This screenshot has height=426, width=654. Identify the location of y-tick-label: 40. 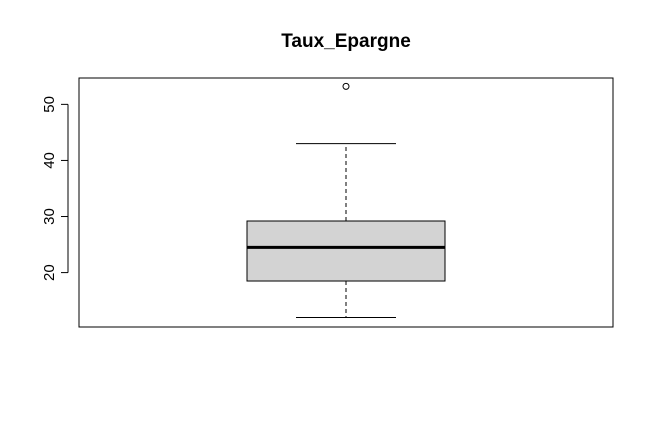
(49, 160).